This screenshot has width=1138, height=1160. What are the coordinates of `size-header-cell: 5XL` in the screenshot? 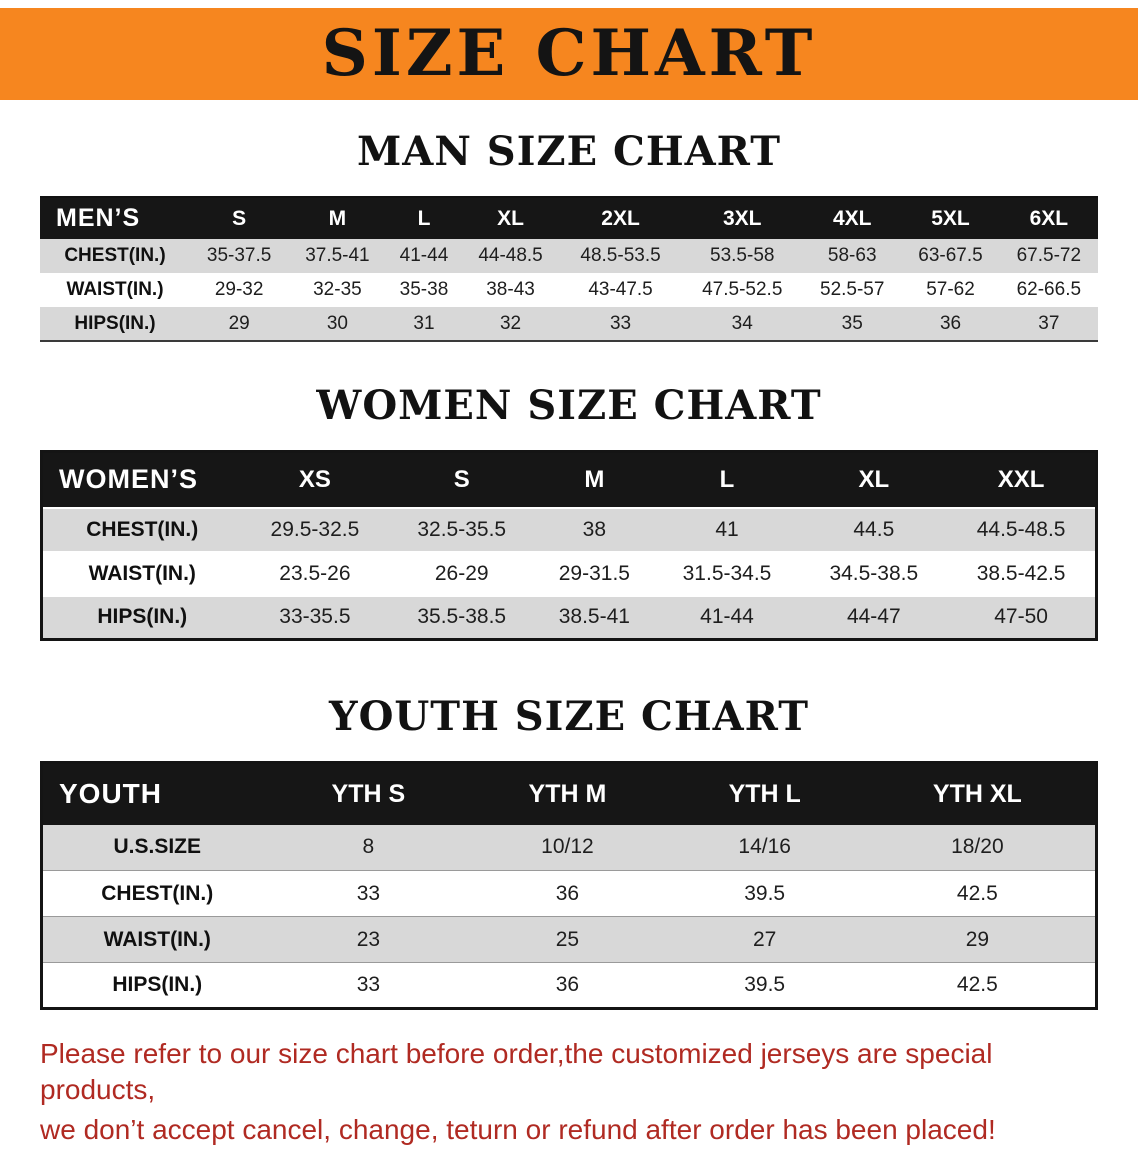 It's located at (950, 218).